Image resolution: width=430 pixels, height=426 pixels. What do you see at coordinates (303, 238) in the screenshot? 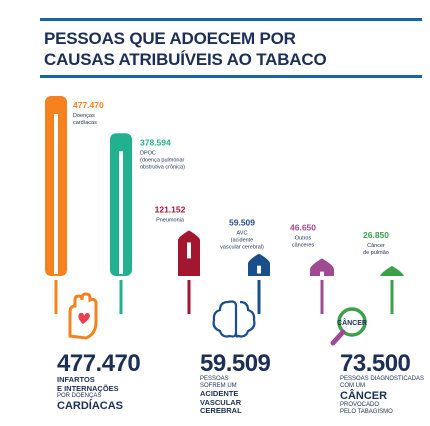
I see `bar-4-label-0: Outros` at bounding box center [303, 238].